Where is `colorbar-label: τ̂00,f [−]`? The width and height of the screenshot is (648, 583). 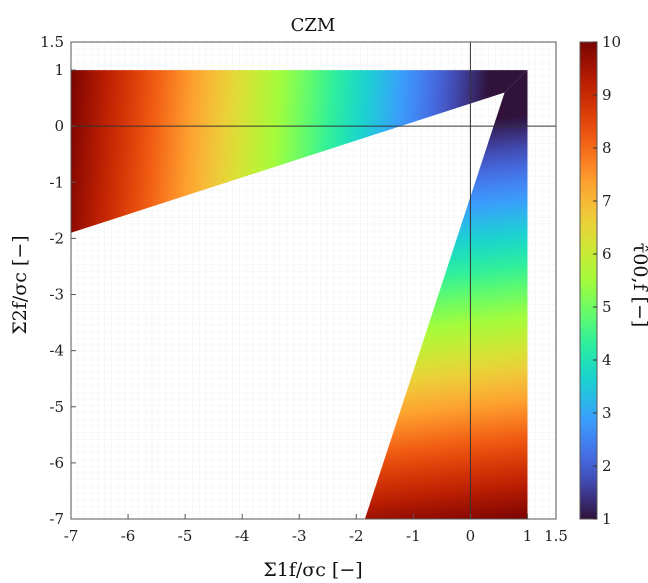
colorbar-label: τ̂00,f [−] is located at coordinates (638, 285).